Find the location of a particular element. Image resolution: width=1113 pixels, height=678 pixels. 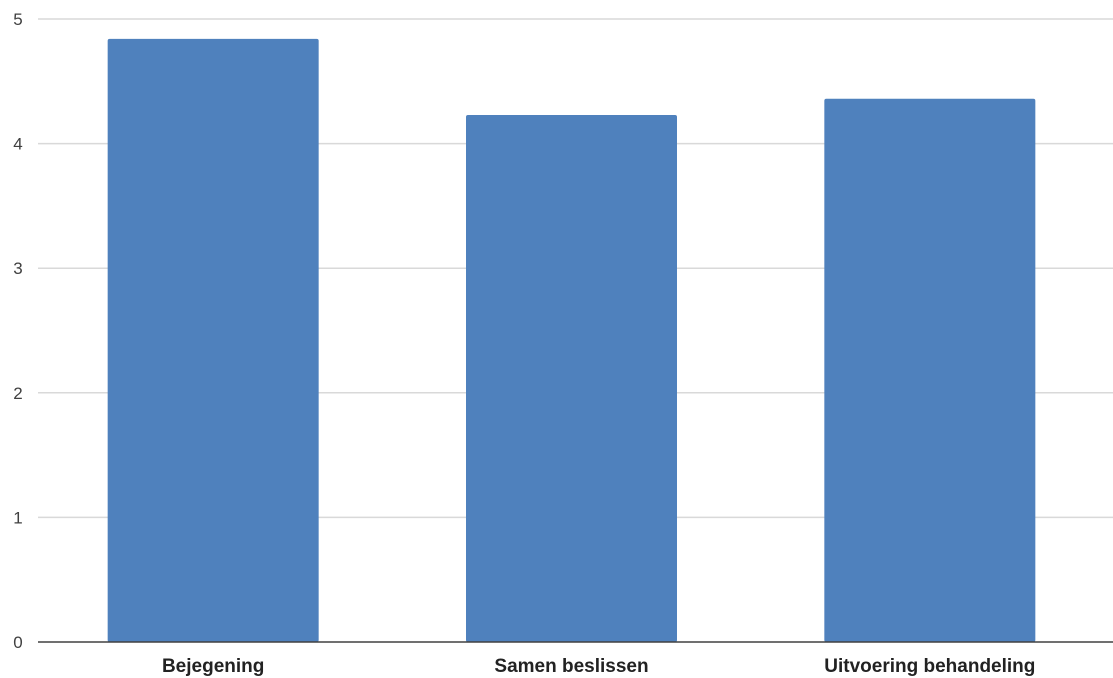

y-tick-label: 2 is located at coordinates (17, 393).